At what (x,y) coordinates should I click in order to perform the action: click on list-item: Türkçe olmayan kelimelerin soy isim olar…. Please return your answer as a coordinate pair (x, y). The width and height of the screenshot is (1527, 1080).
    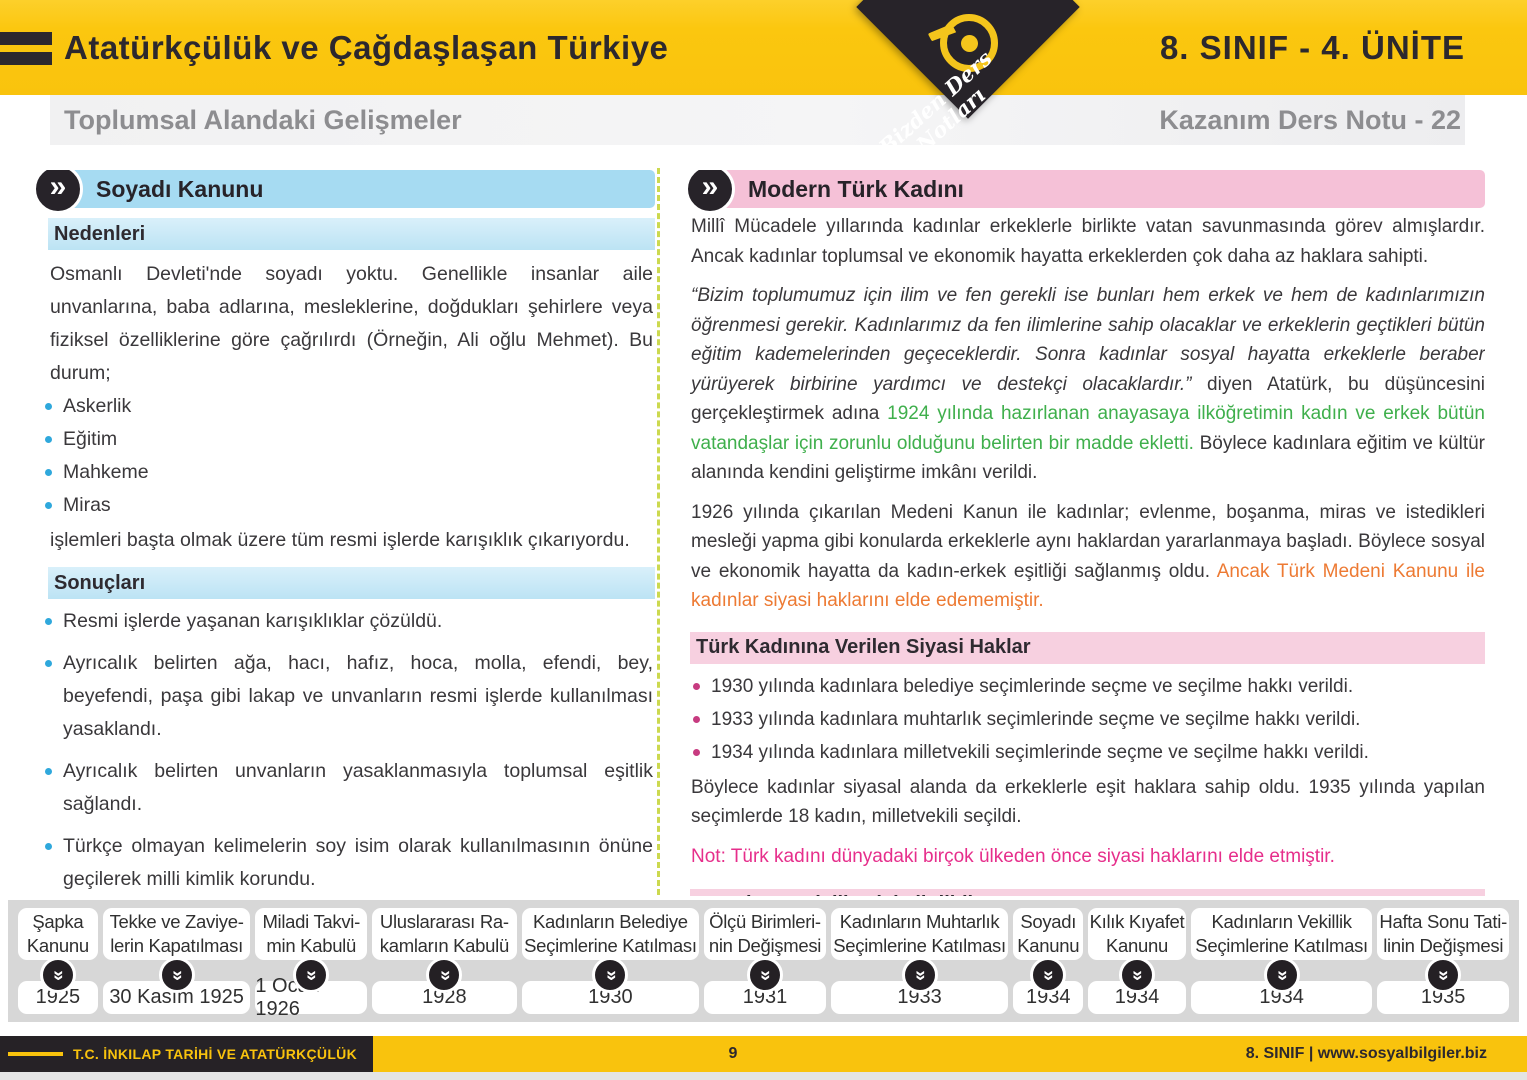
    Looking at the image, I should click on (344, 863).